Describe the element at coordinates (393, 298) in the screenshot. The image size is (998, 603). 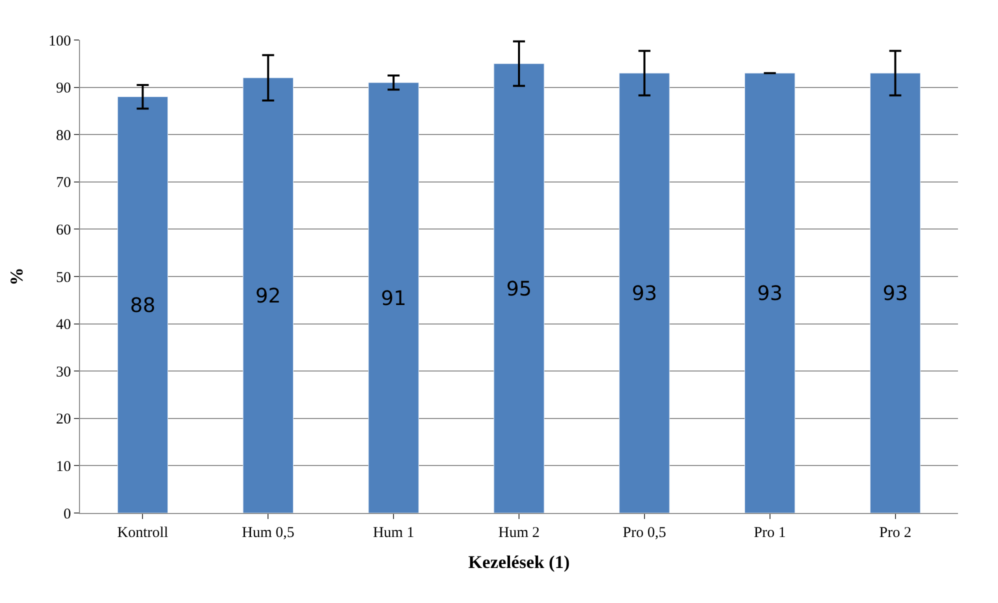
I see `data-label: 91` at that location.